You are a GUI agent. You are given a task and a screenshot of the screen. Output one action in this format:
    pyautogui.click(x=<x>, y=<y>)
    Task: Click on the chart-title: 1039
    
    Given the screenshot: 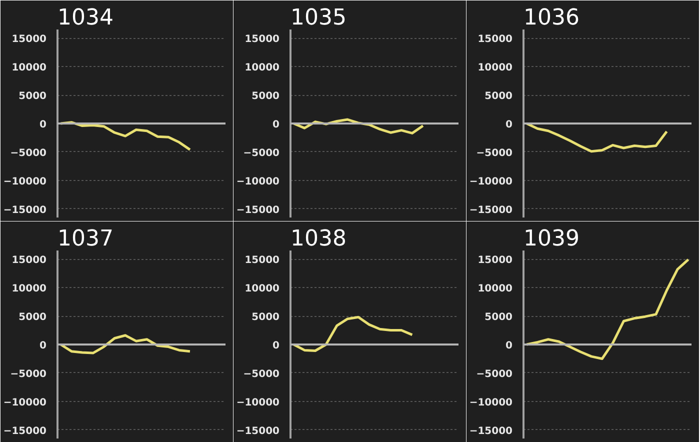 What is the action you would take?
    pyautogui.click(x=552, y=239)
    